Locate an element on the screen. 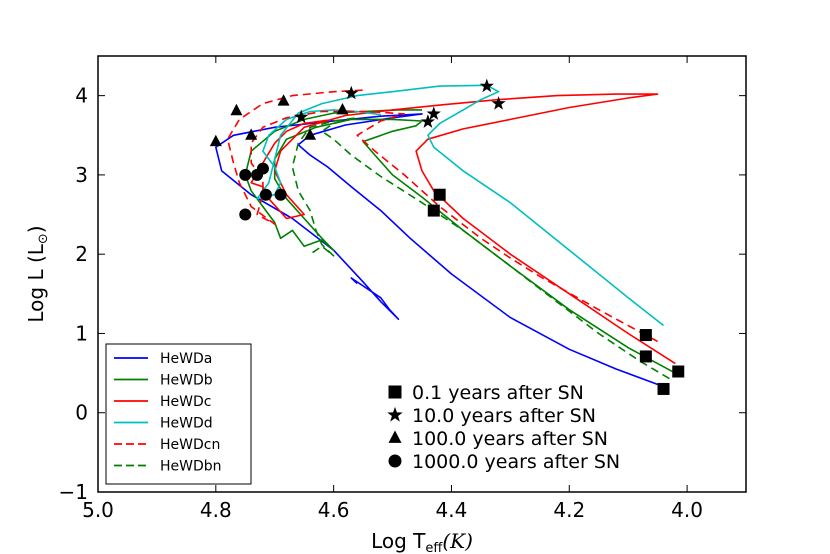 The height and width of the screenshot is (554, 830). y-axis-label: Log L (L⊙) is located at coordinates (37, 273).